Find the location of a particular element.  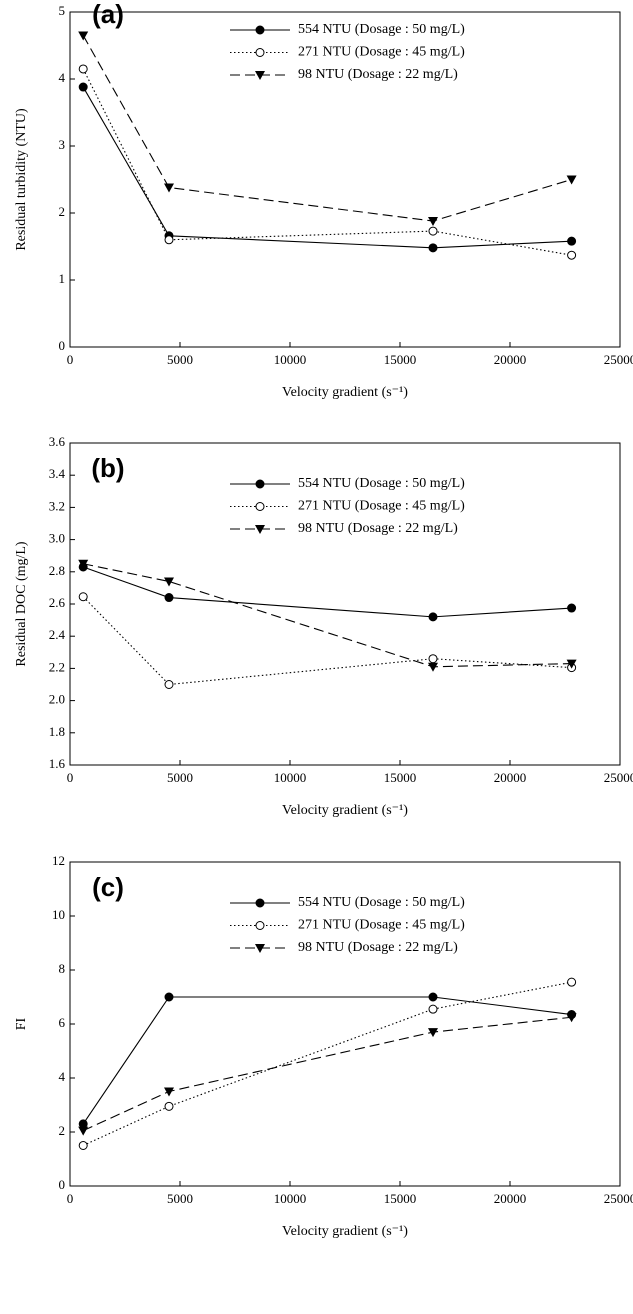

y-tick-label: 3.0 is located at coordinates (57, 538).